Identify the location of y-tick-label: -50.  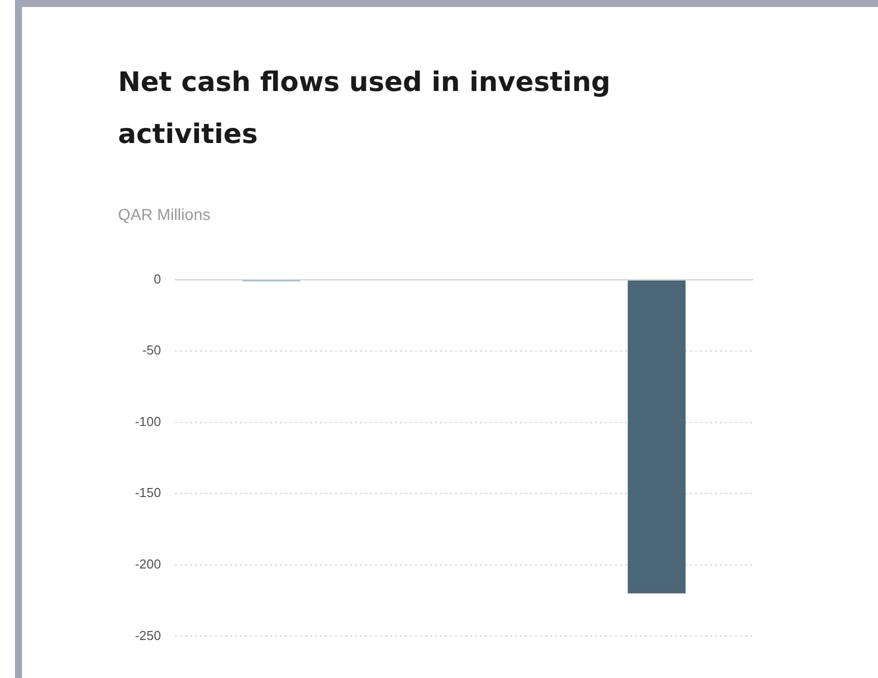
(151, 350).